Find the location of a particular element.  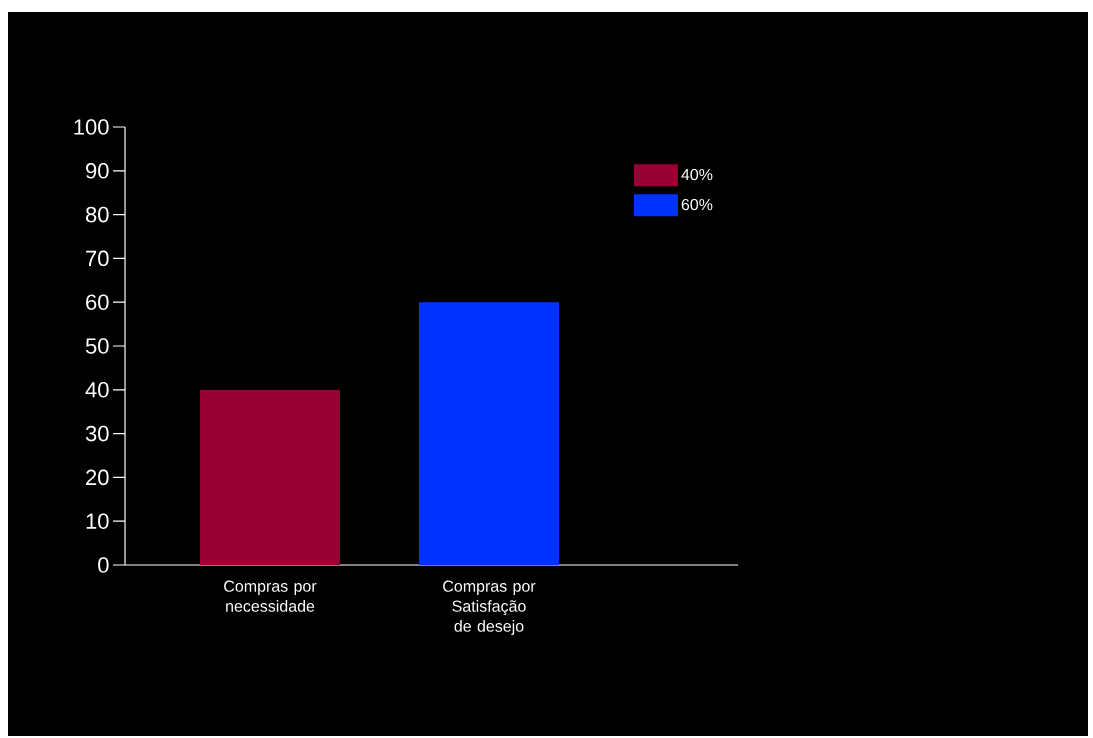

y-tick-label: 70 is located at coordinates (97, 258).